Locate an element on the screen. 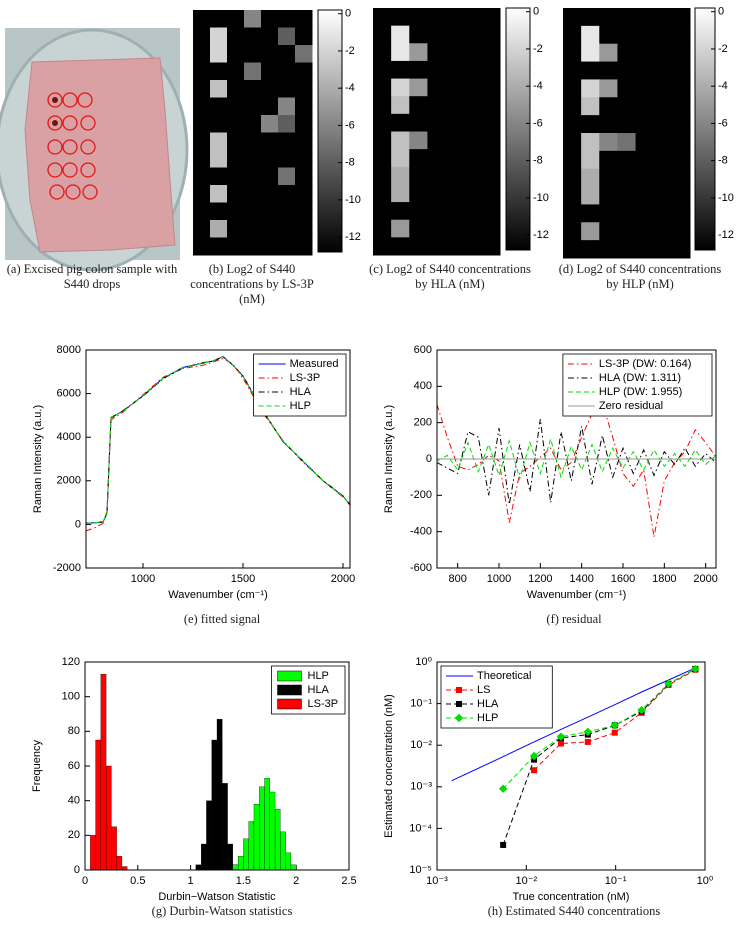 Image resolution: width=736 pixels, height=929 pixels. legend-label: LS-3P (DW: 0.164) is located at coordinates (645, 364).